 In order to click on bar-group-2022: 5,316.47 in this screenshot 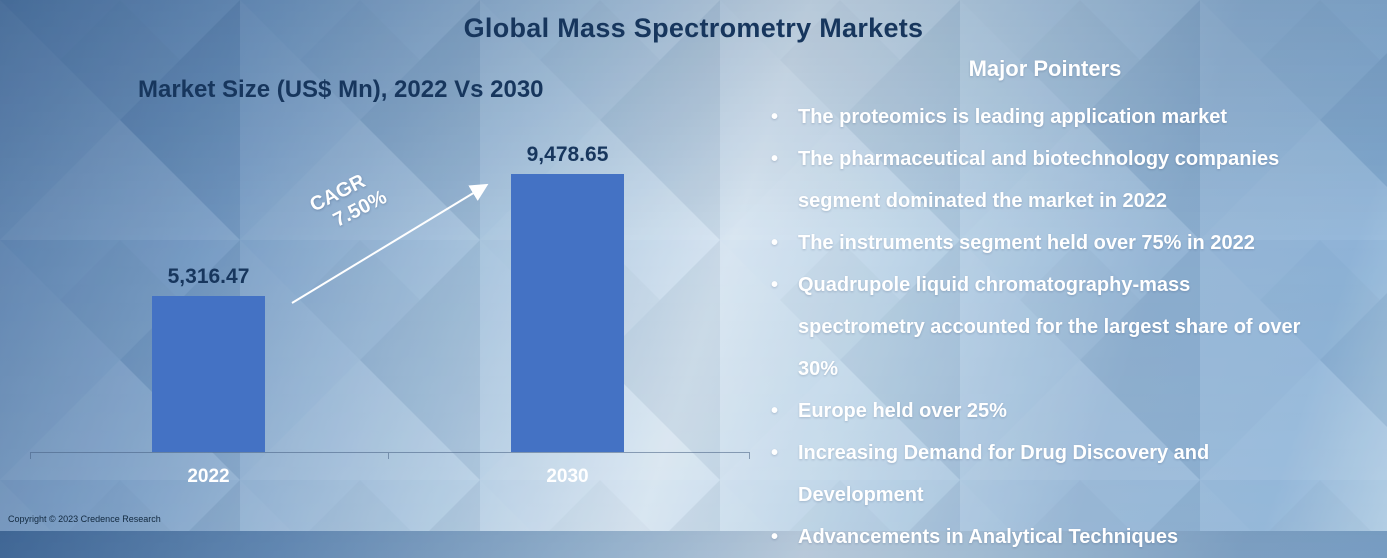, I will do `click(208, 358)`.